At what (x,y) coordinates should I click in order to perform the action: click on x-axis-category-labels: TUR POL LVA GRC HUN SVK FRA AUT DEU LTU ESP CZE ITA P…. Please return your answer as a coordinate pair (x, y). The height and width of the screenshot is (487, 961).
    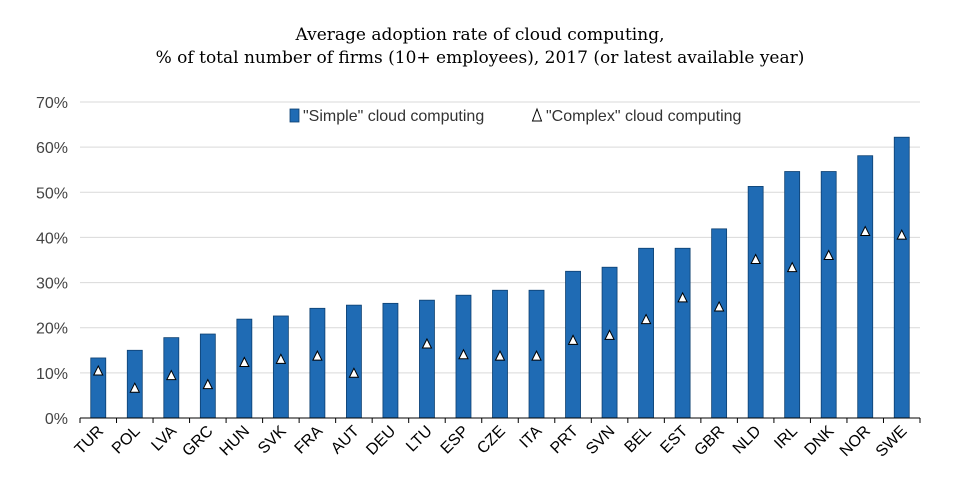
    Looking at the image, I should click on (491, 442).